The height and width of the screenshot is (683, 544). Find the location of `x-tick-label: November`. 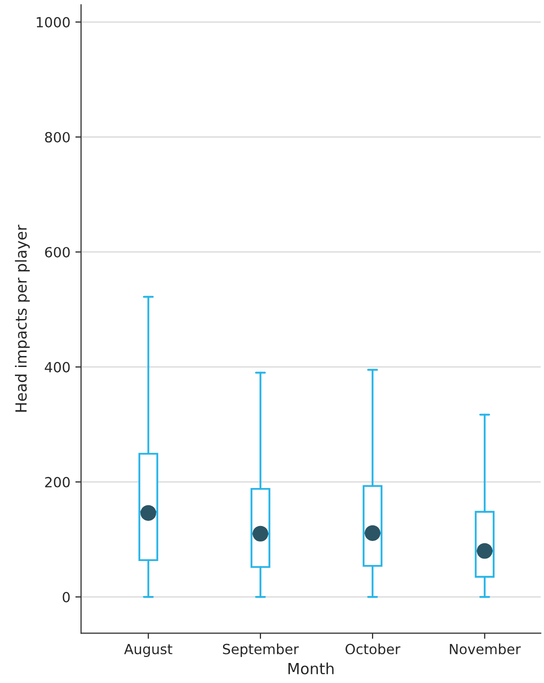

x-tick-label: November is located at coordinates (485, 649).